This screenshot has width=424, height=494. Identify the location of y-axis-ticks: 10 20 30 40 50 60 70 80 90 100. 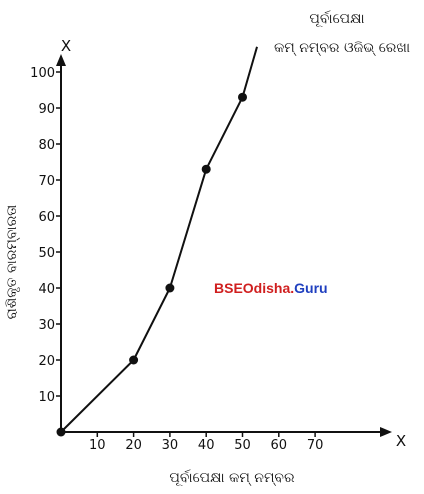
(45, 235).